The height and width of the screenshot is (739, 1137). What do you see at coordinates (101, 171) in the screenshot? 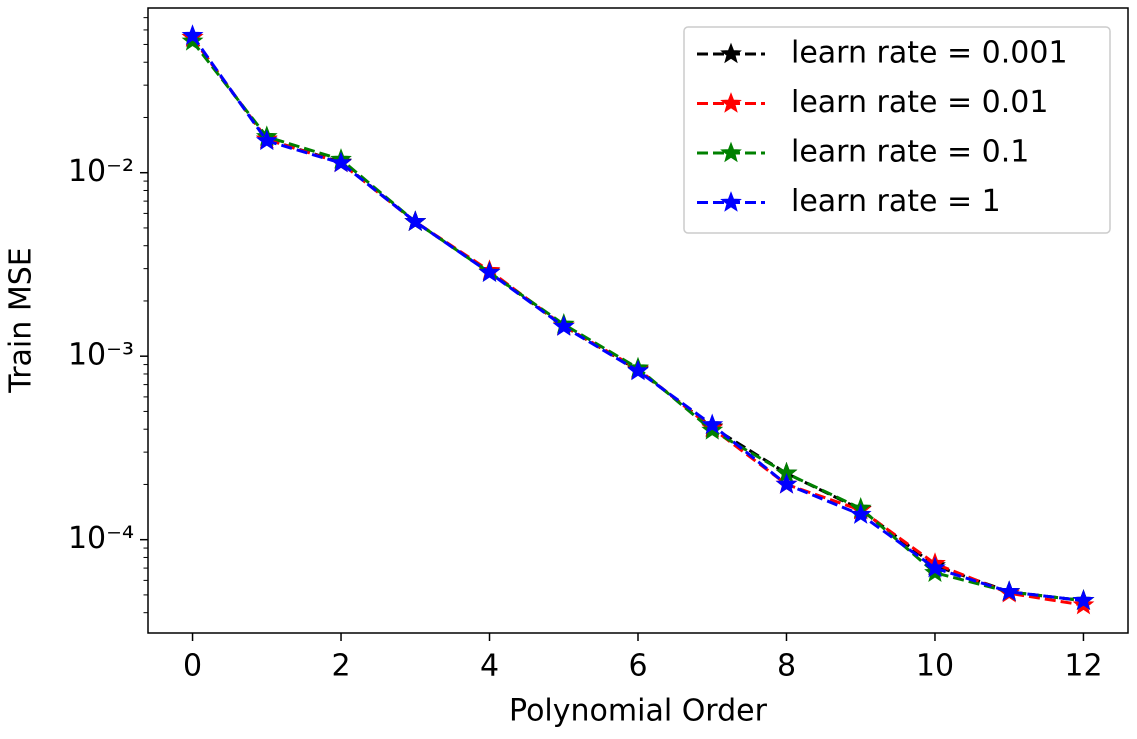
I see `y-tick-label: 10⁻²` at bounding box center [101, 171].